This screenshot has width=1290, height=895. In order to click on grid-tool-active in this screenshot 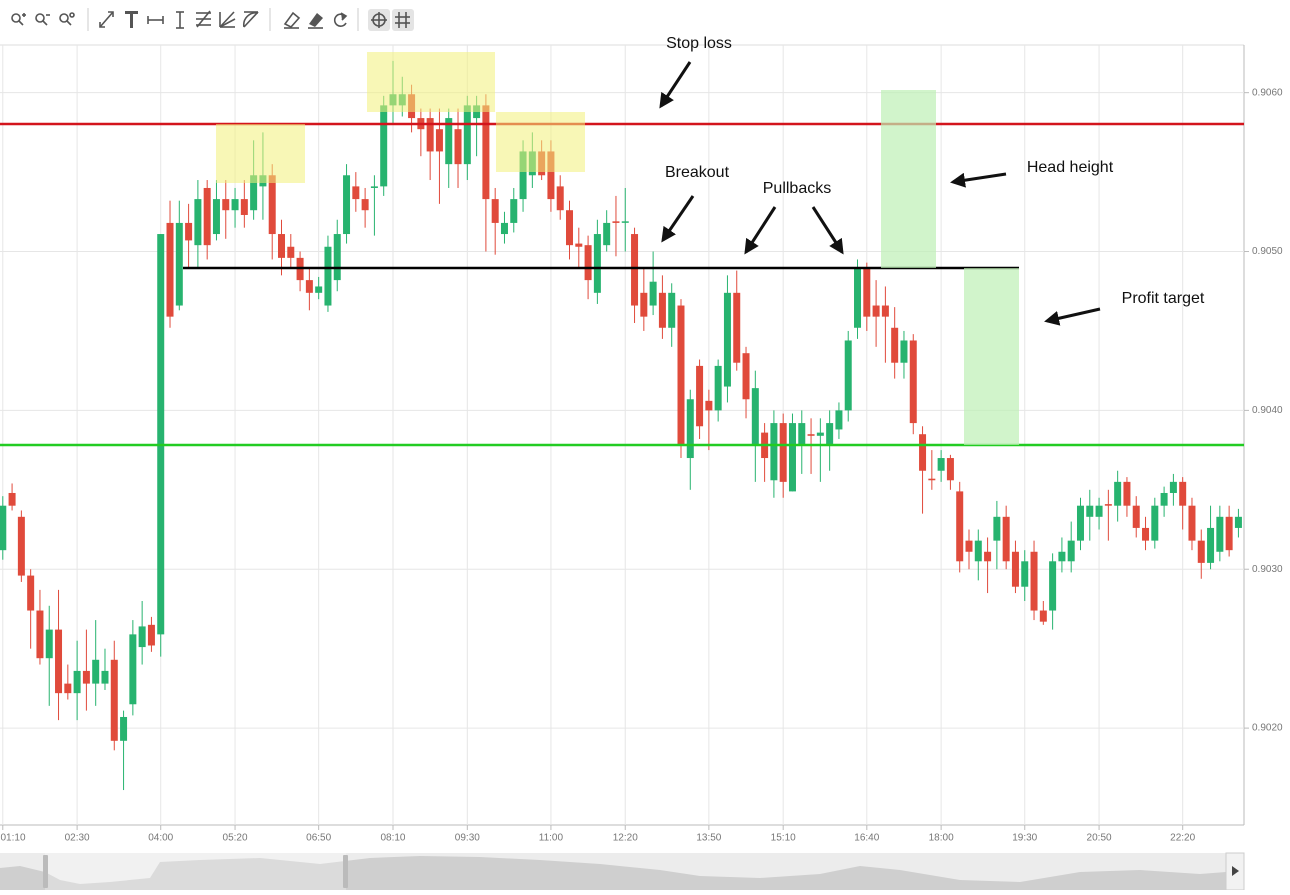, I will do `click(403, 20)`.